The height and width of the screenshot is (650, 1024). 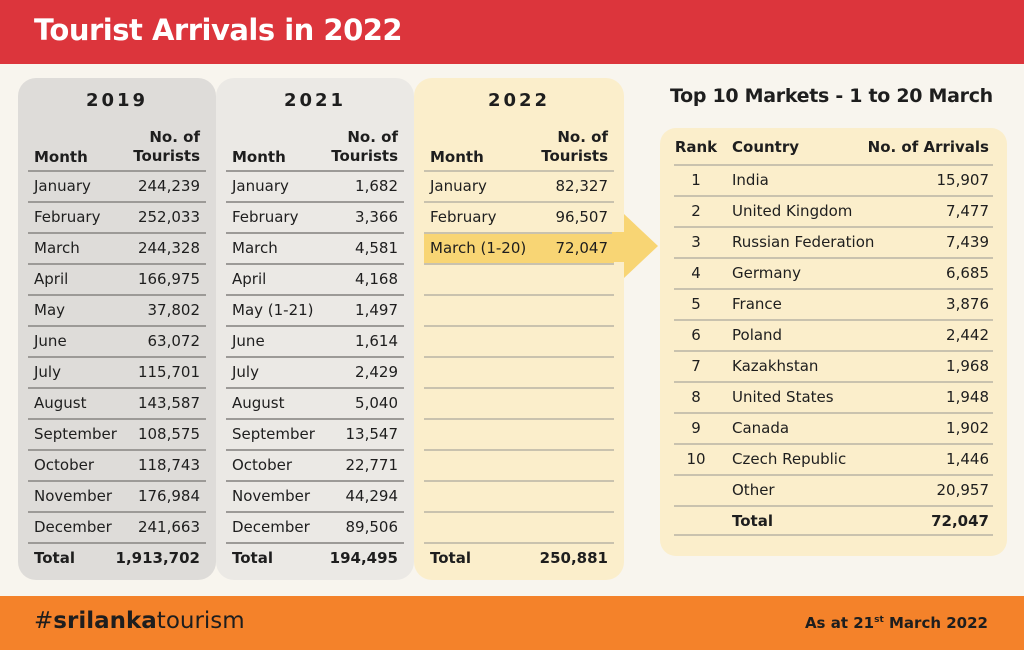 What do you see at coordinates (833, 334) in the screenshot?
I see `market-row: 6 Poland 2,442` at bounding box center [833, 334].